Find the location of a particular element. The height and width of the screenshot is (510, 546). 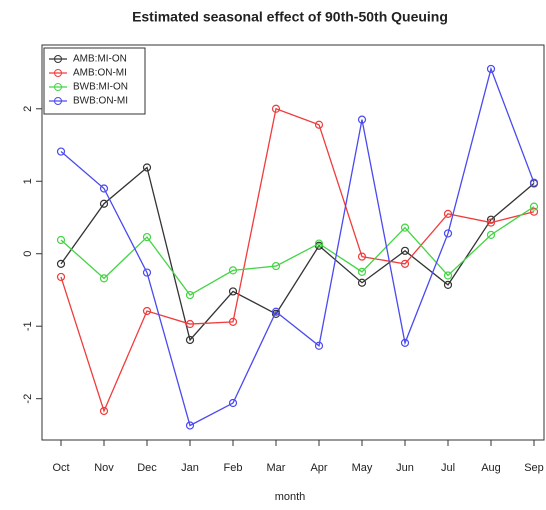

x-tick-label: Dec is located at coordinates (147, 468).